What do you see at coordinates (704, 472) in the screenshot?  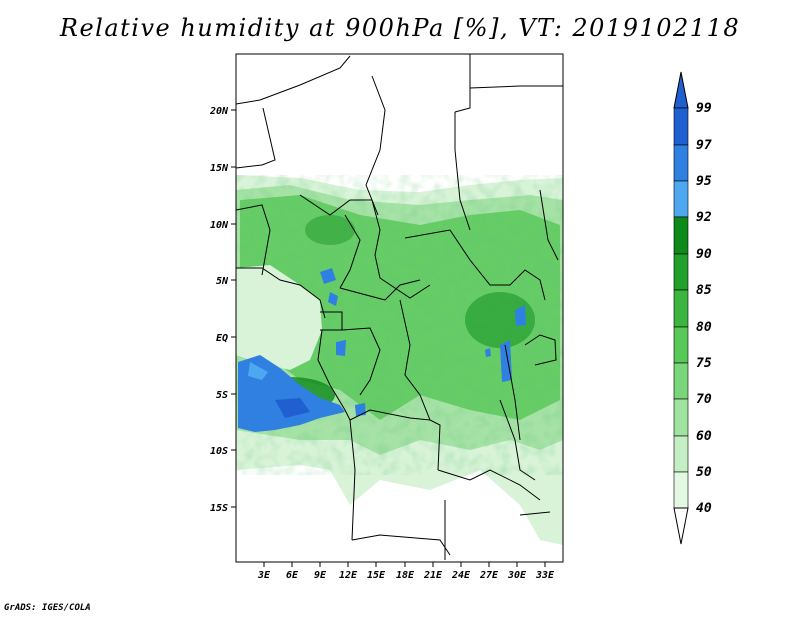 I see `colorbar-label: 50` at bounding box center [704, 472].